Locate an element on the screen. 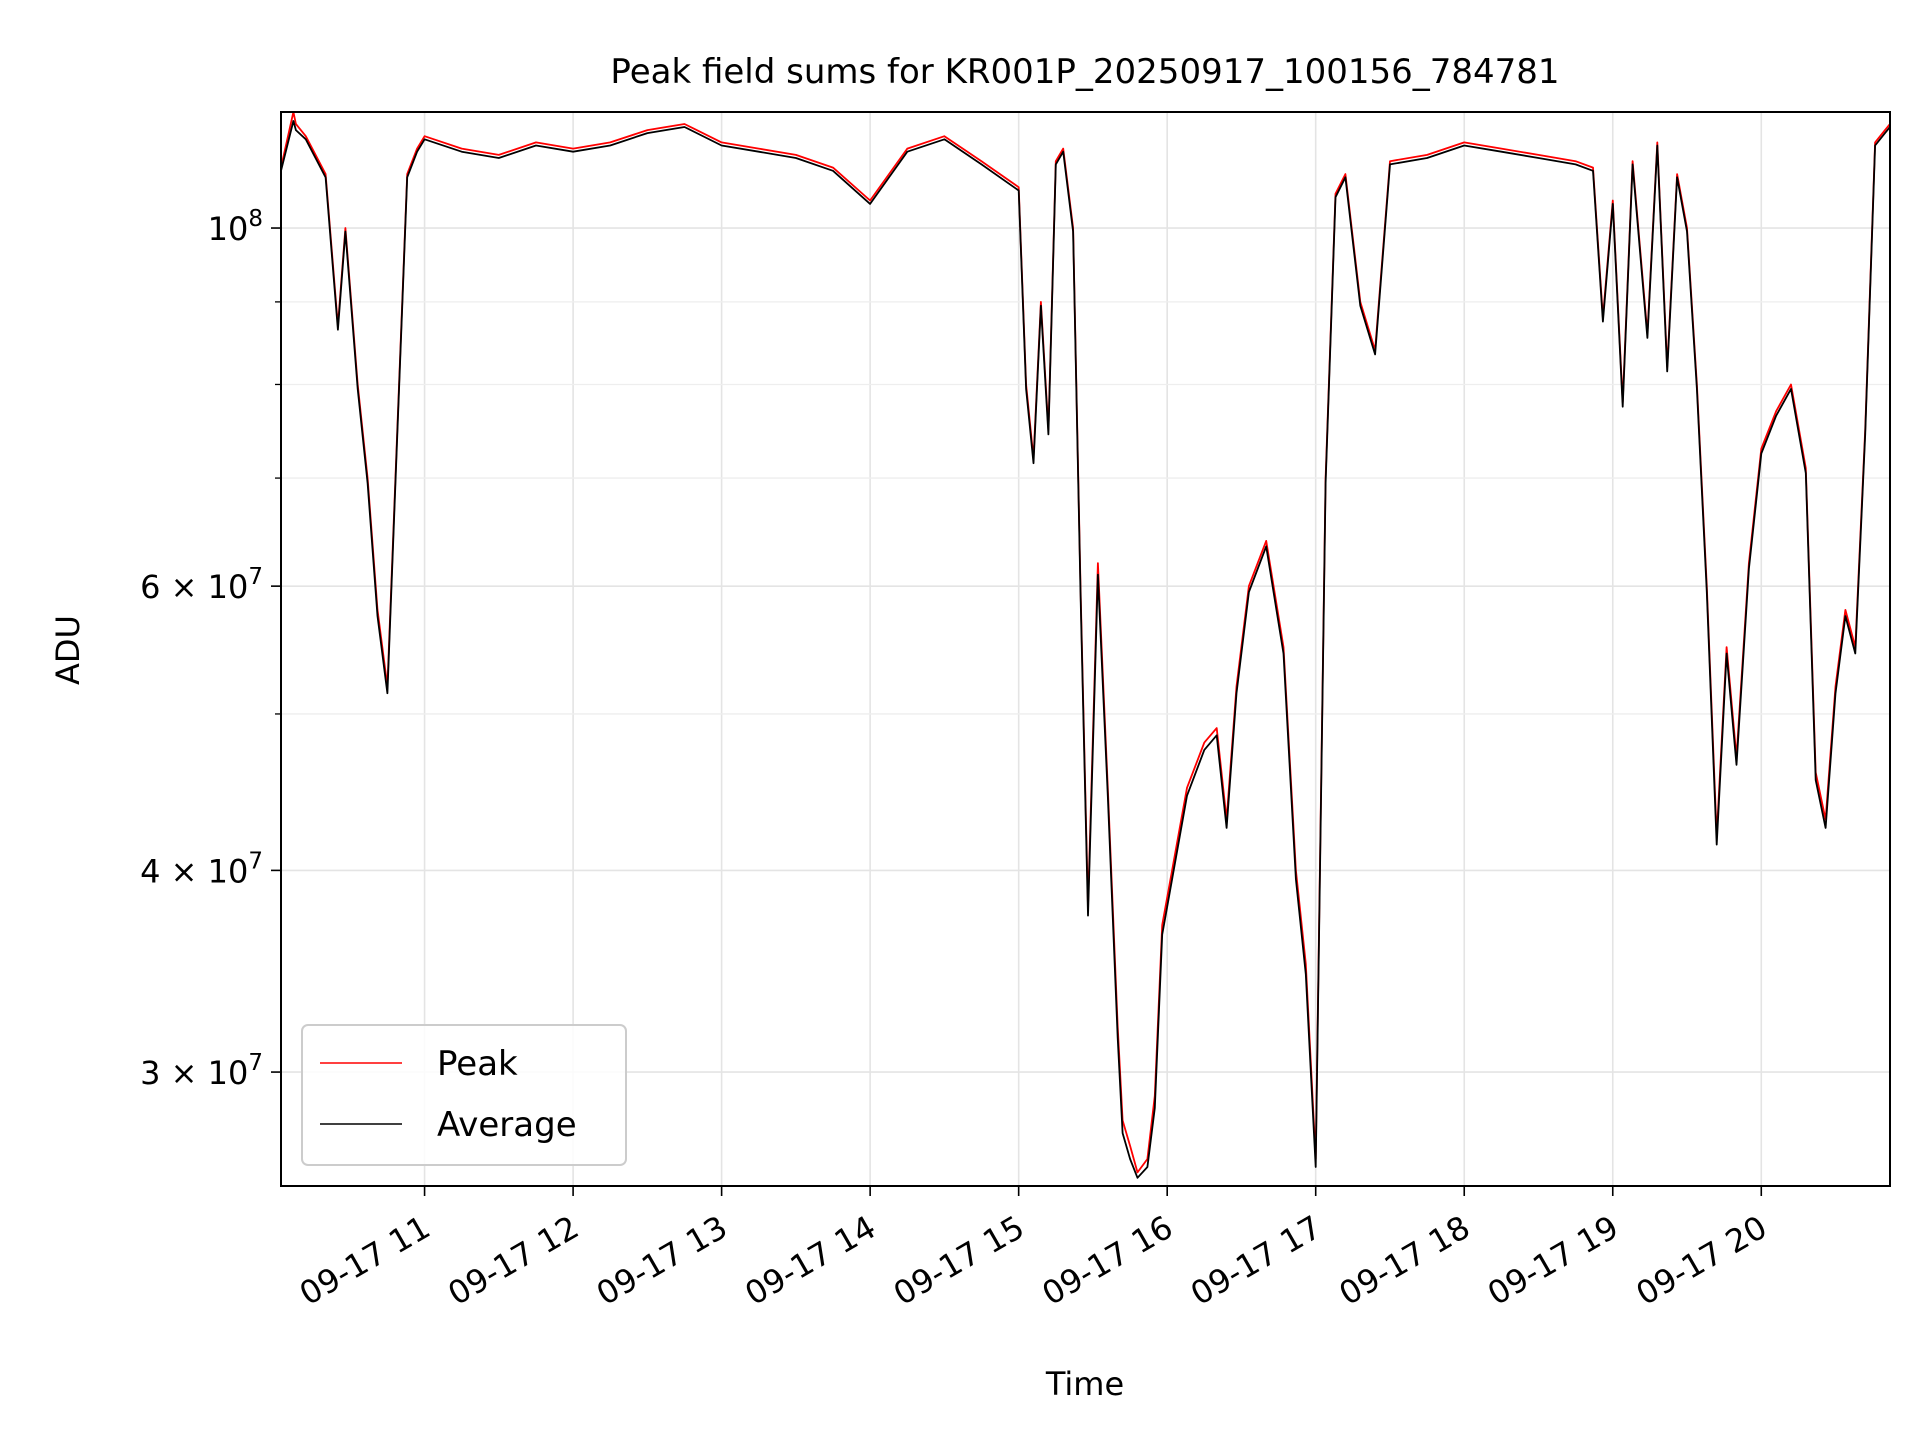 The height and width of the screenshot is (1440, 1920). y-tick-label: 6 × 107 is located at coordinates (201, 585).